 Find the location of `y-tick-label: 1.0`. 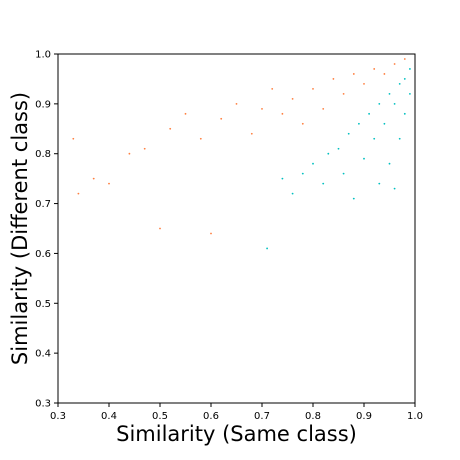

y-tick-label: 1.0 is located at coordinates (43, 55).